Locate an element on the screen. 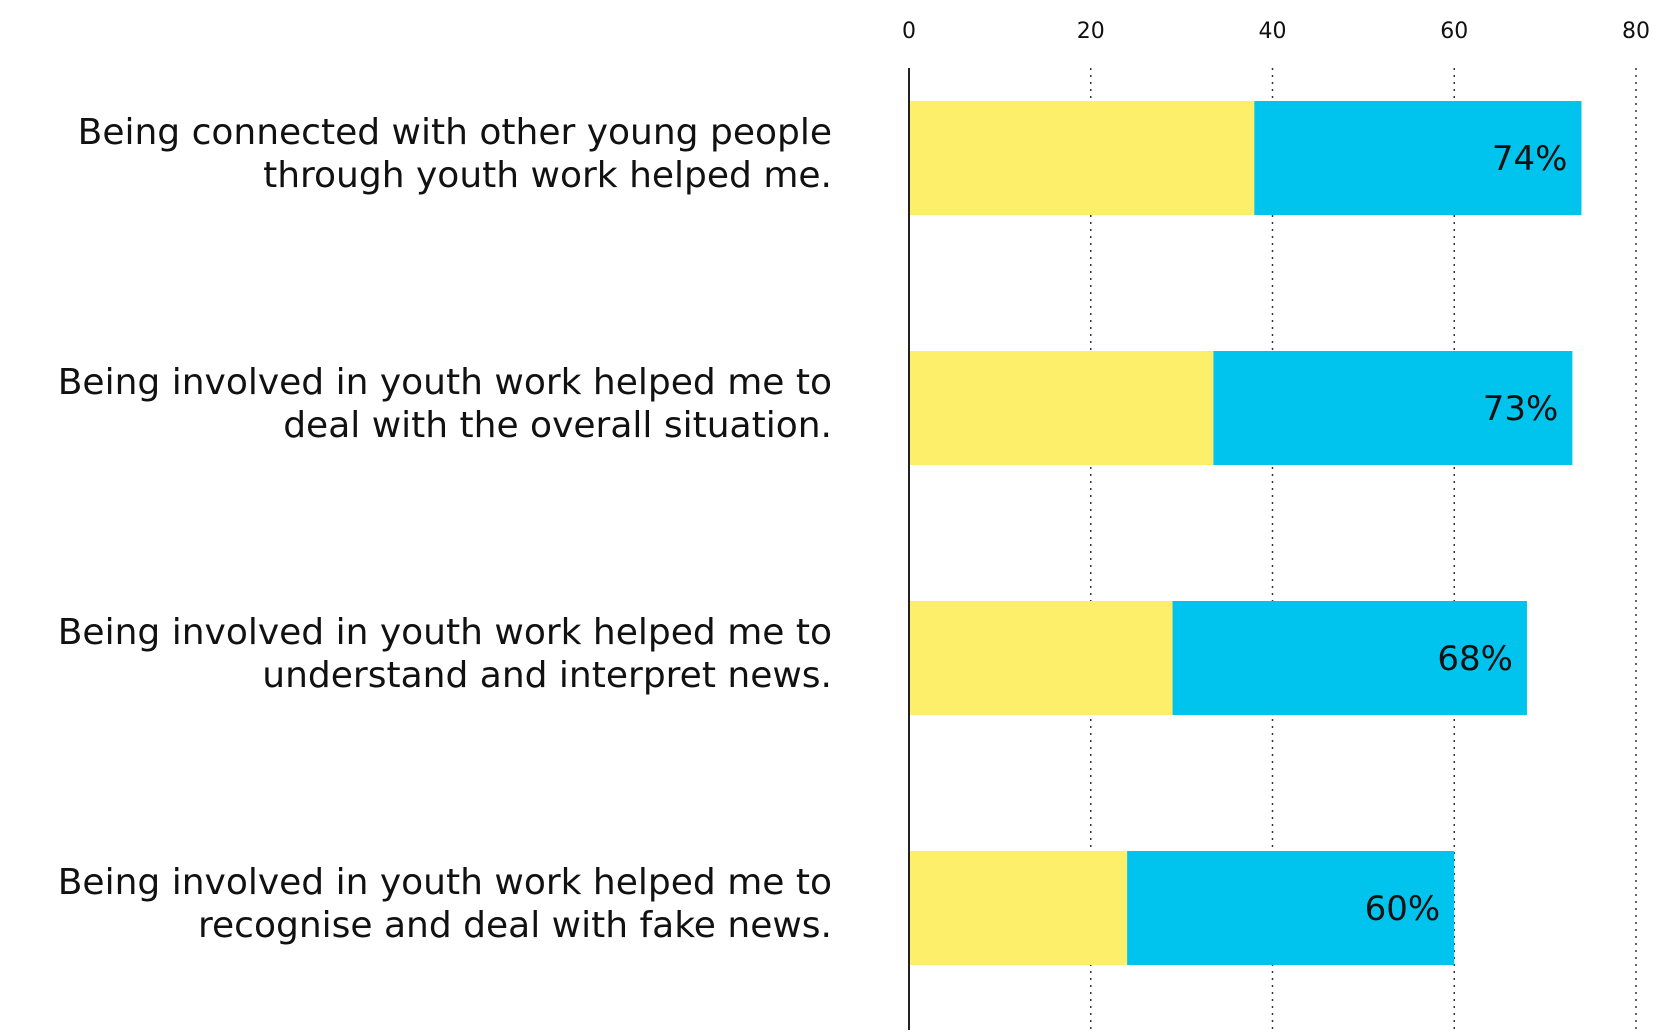 Image resolution: width=1657 pixels, height=1036 pixels. category-label: through youth work helped me. is located at coordinates (547, 175).